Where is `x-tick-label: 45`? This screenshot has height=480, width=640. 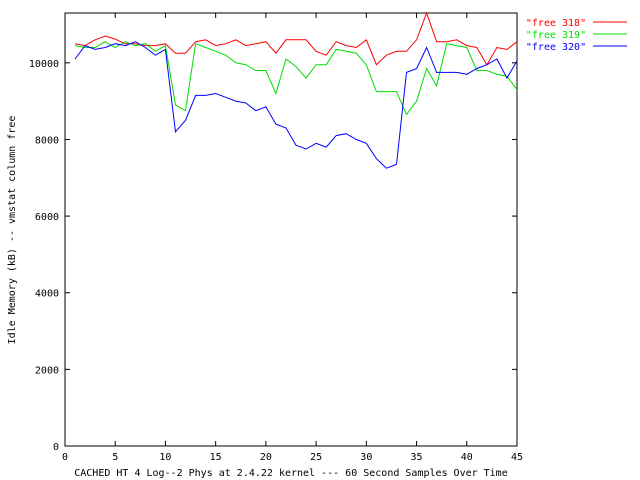 x-tick-label: 45 is located at coordinates (517, 457).